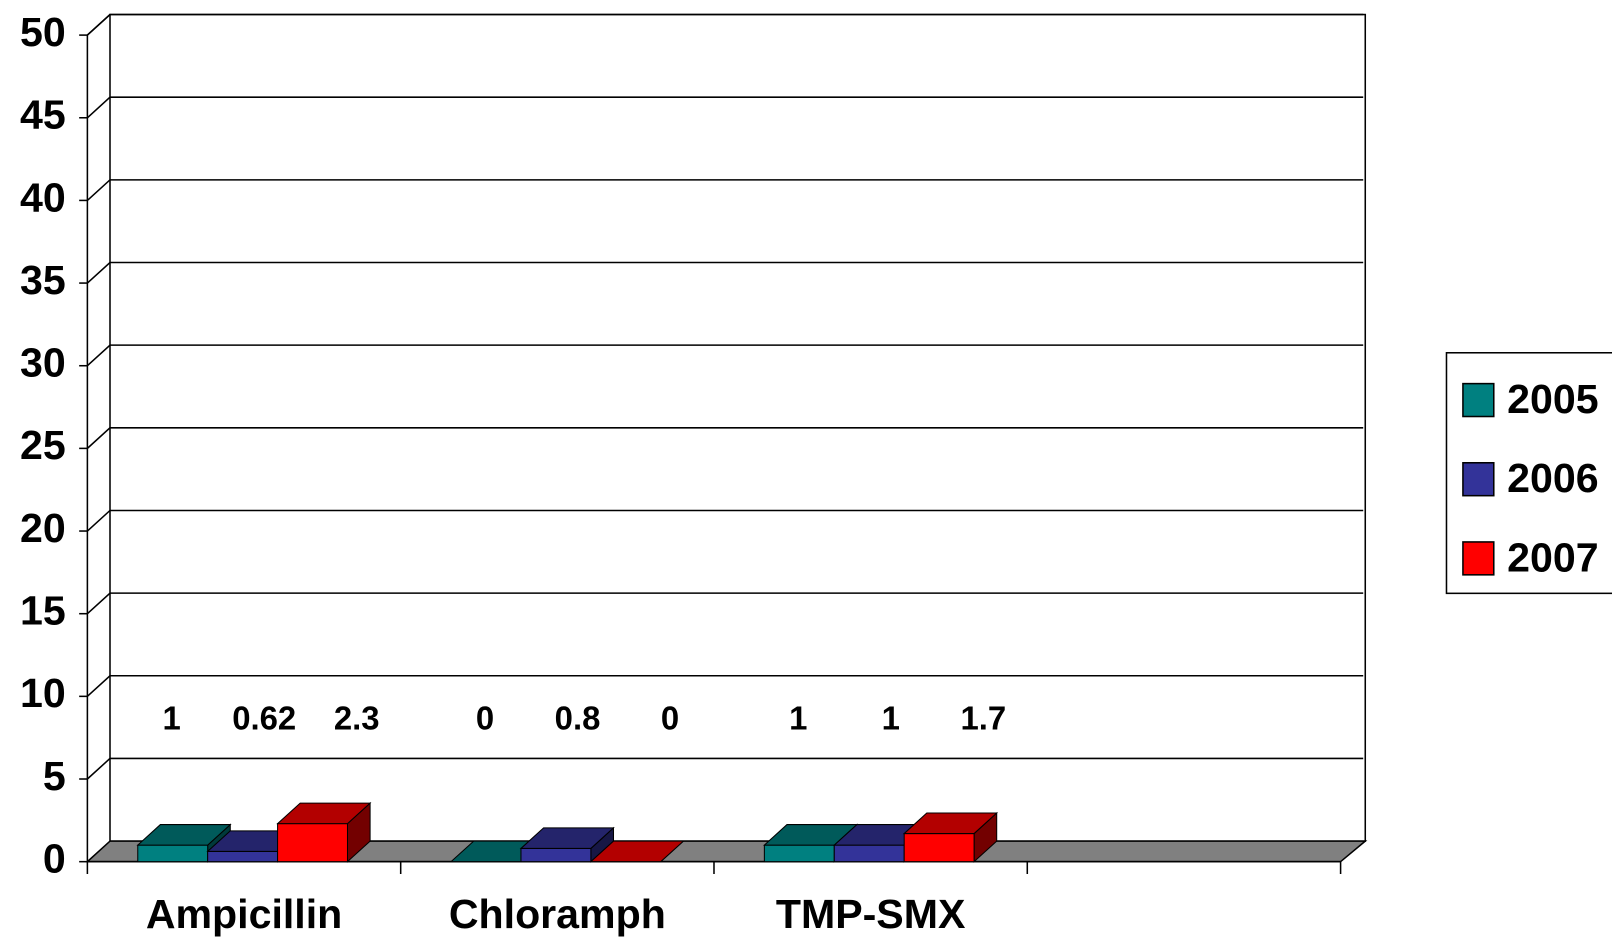  Describe the element at coordinates (357, 718) in the screenshot. I see `data-label: 2.3` at that location.